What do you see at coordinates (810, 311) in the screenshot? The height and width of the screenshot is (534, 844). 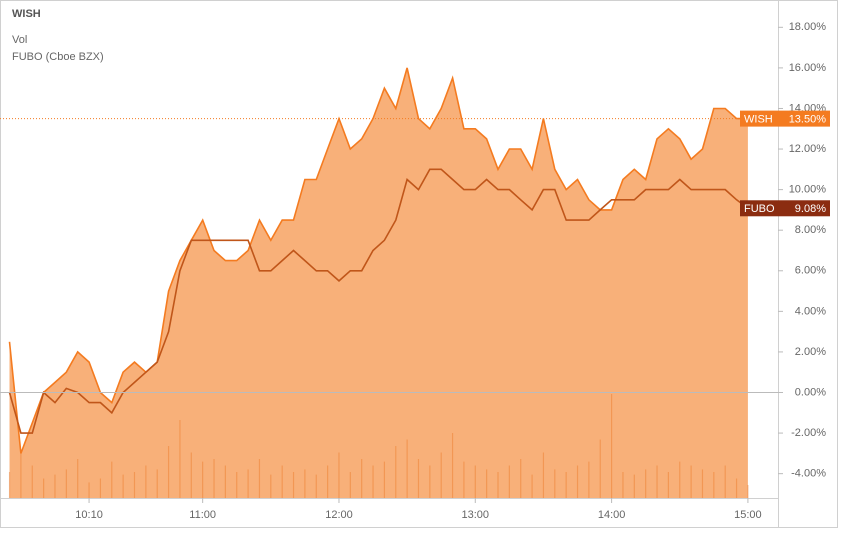 I see `y-tick-label: 4.00%` at bounding box center [810, 311].